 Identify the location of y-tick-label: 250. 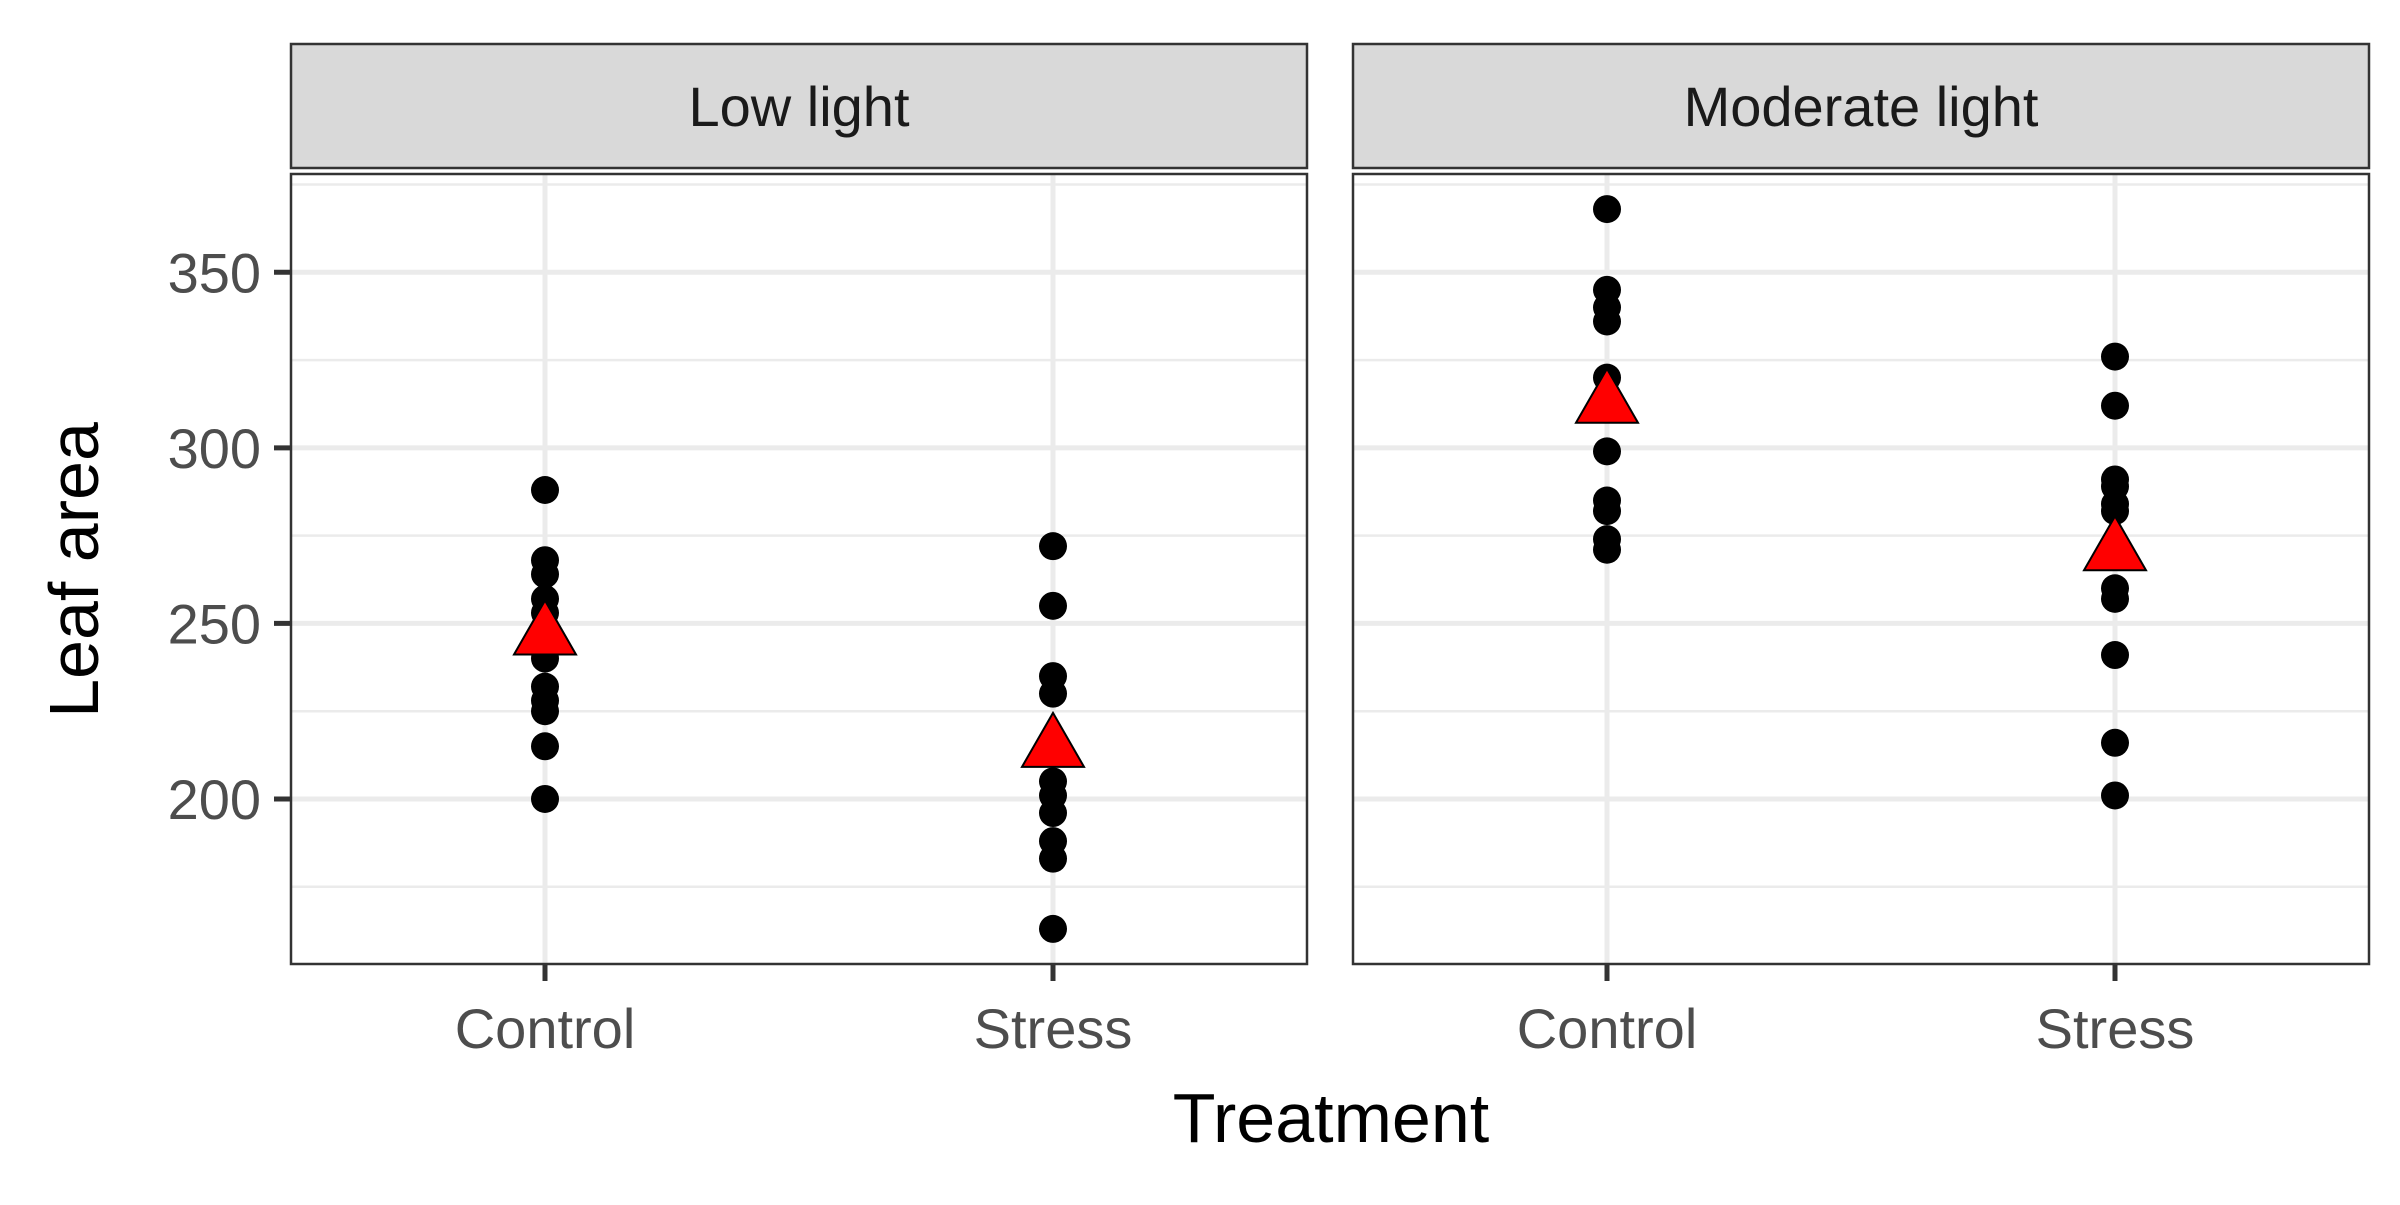
(214, 623).